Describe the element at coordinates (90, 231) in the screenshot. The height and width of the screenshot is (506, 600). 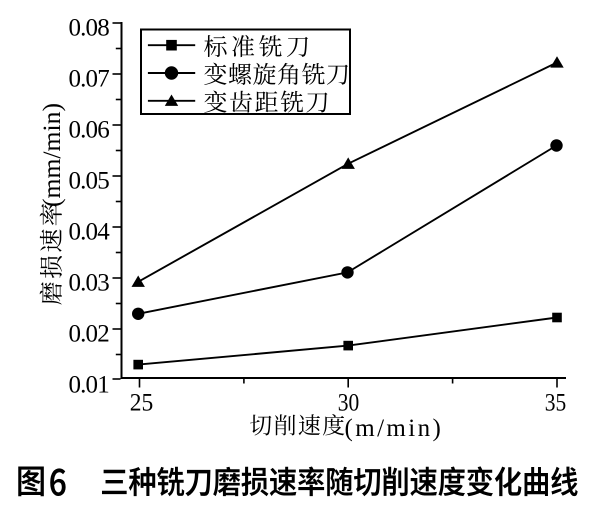
I see `svg-text: 0.04` at that location.